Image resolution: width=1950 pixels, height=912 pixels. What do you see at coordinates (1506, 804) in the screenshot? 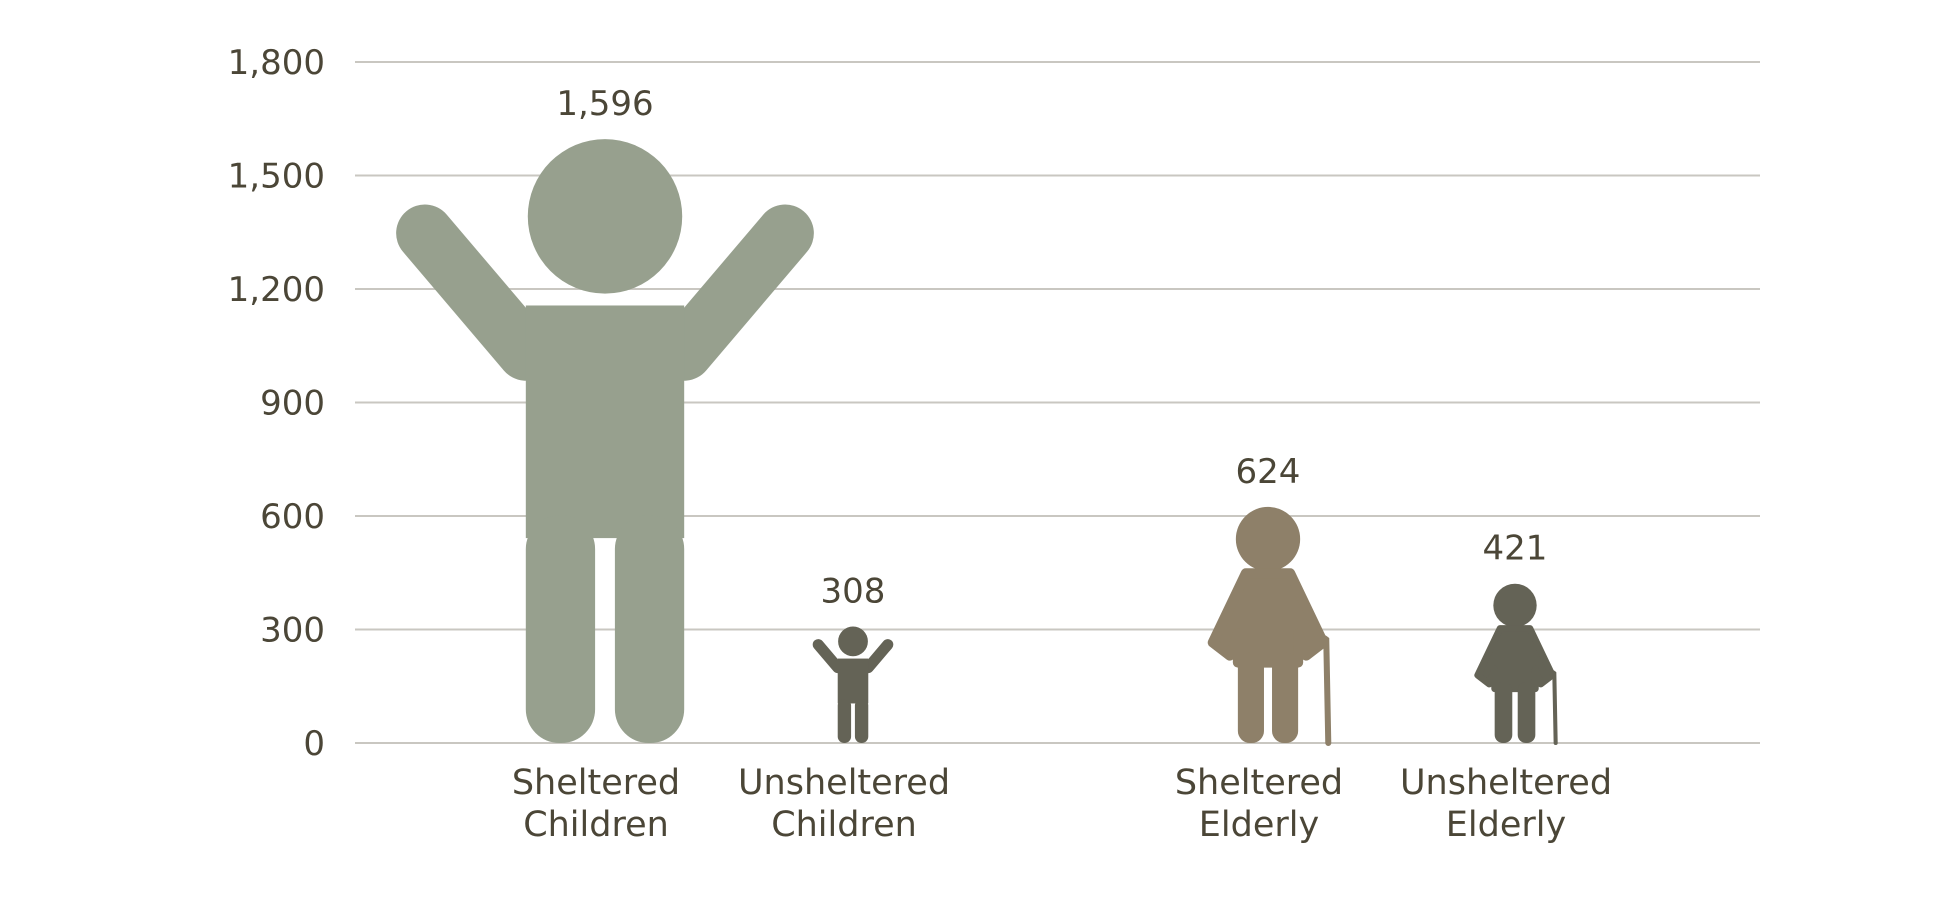
I see `category-label: Unsheltered Elderly` at bounding box center [1506, 804].